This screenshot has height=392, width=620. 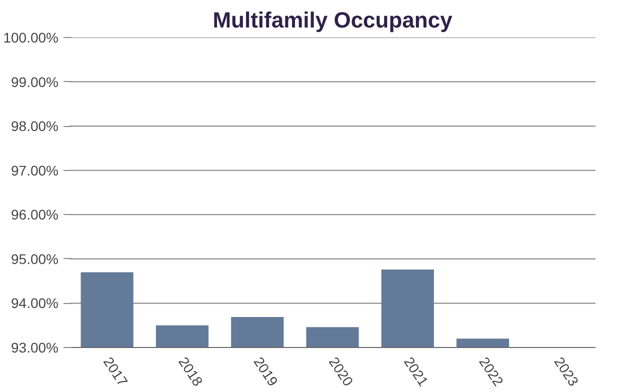 What do you see at coordinates (34, 170) in the screenshot?
I see `y-tick-label: 97.00%` at bounding box center [34, 170].